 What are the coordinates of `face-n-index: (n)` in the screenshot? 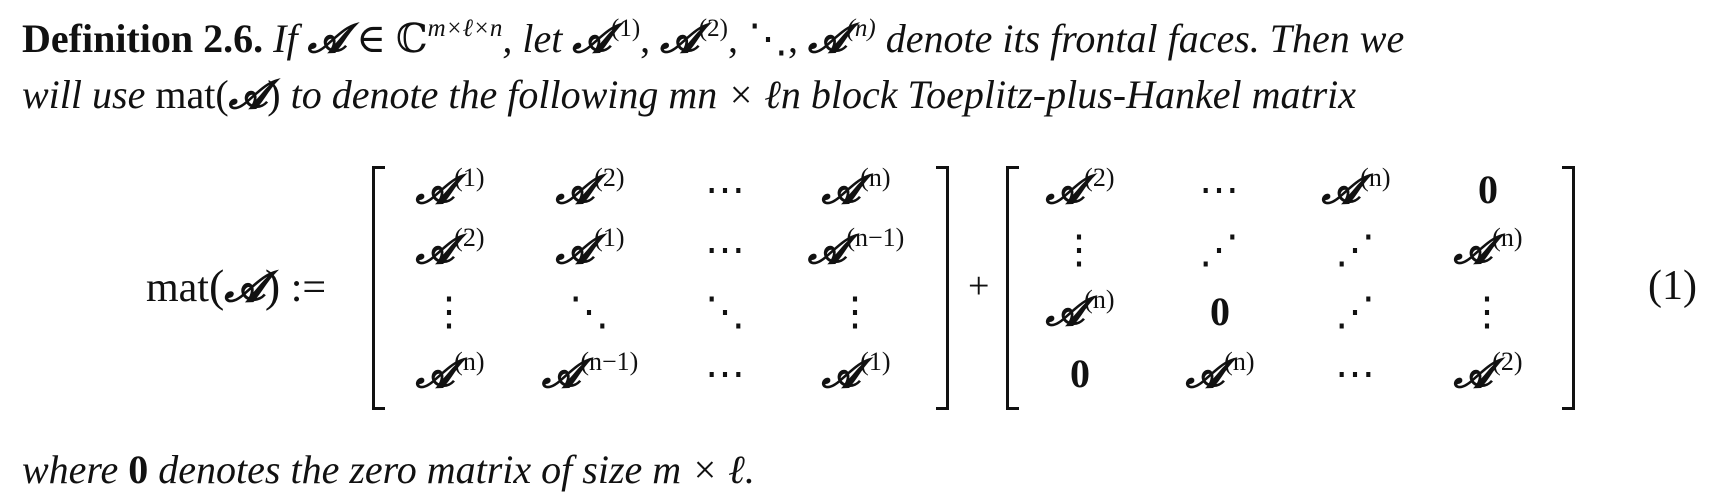 It's located at (861, 28).